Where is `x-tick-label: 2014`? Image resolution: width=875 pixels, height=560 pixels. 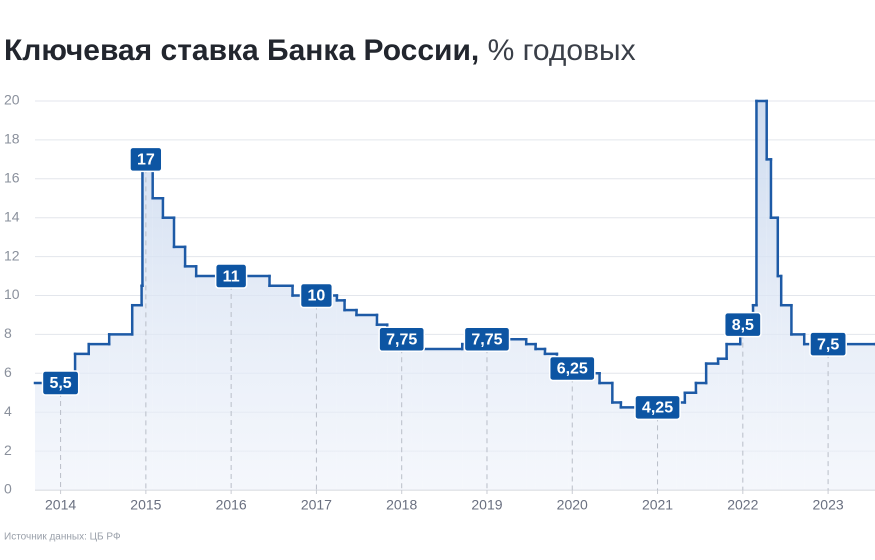 x-tick-label: 2014 is located at coordinates (60, 505).